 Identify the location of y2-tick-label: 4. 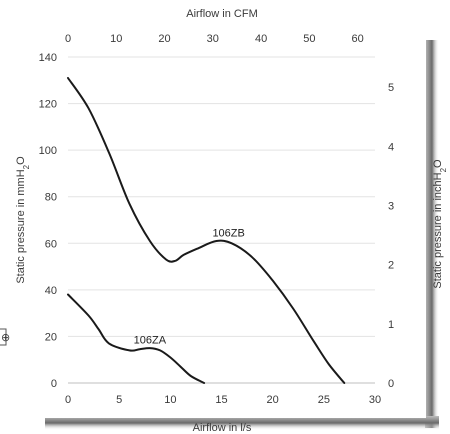
(391, 147).